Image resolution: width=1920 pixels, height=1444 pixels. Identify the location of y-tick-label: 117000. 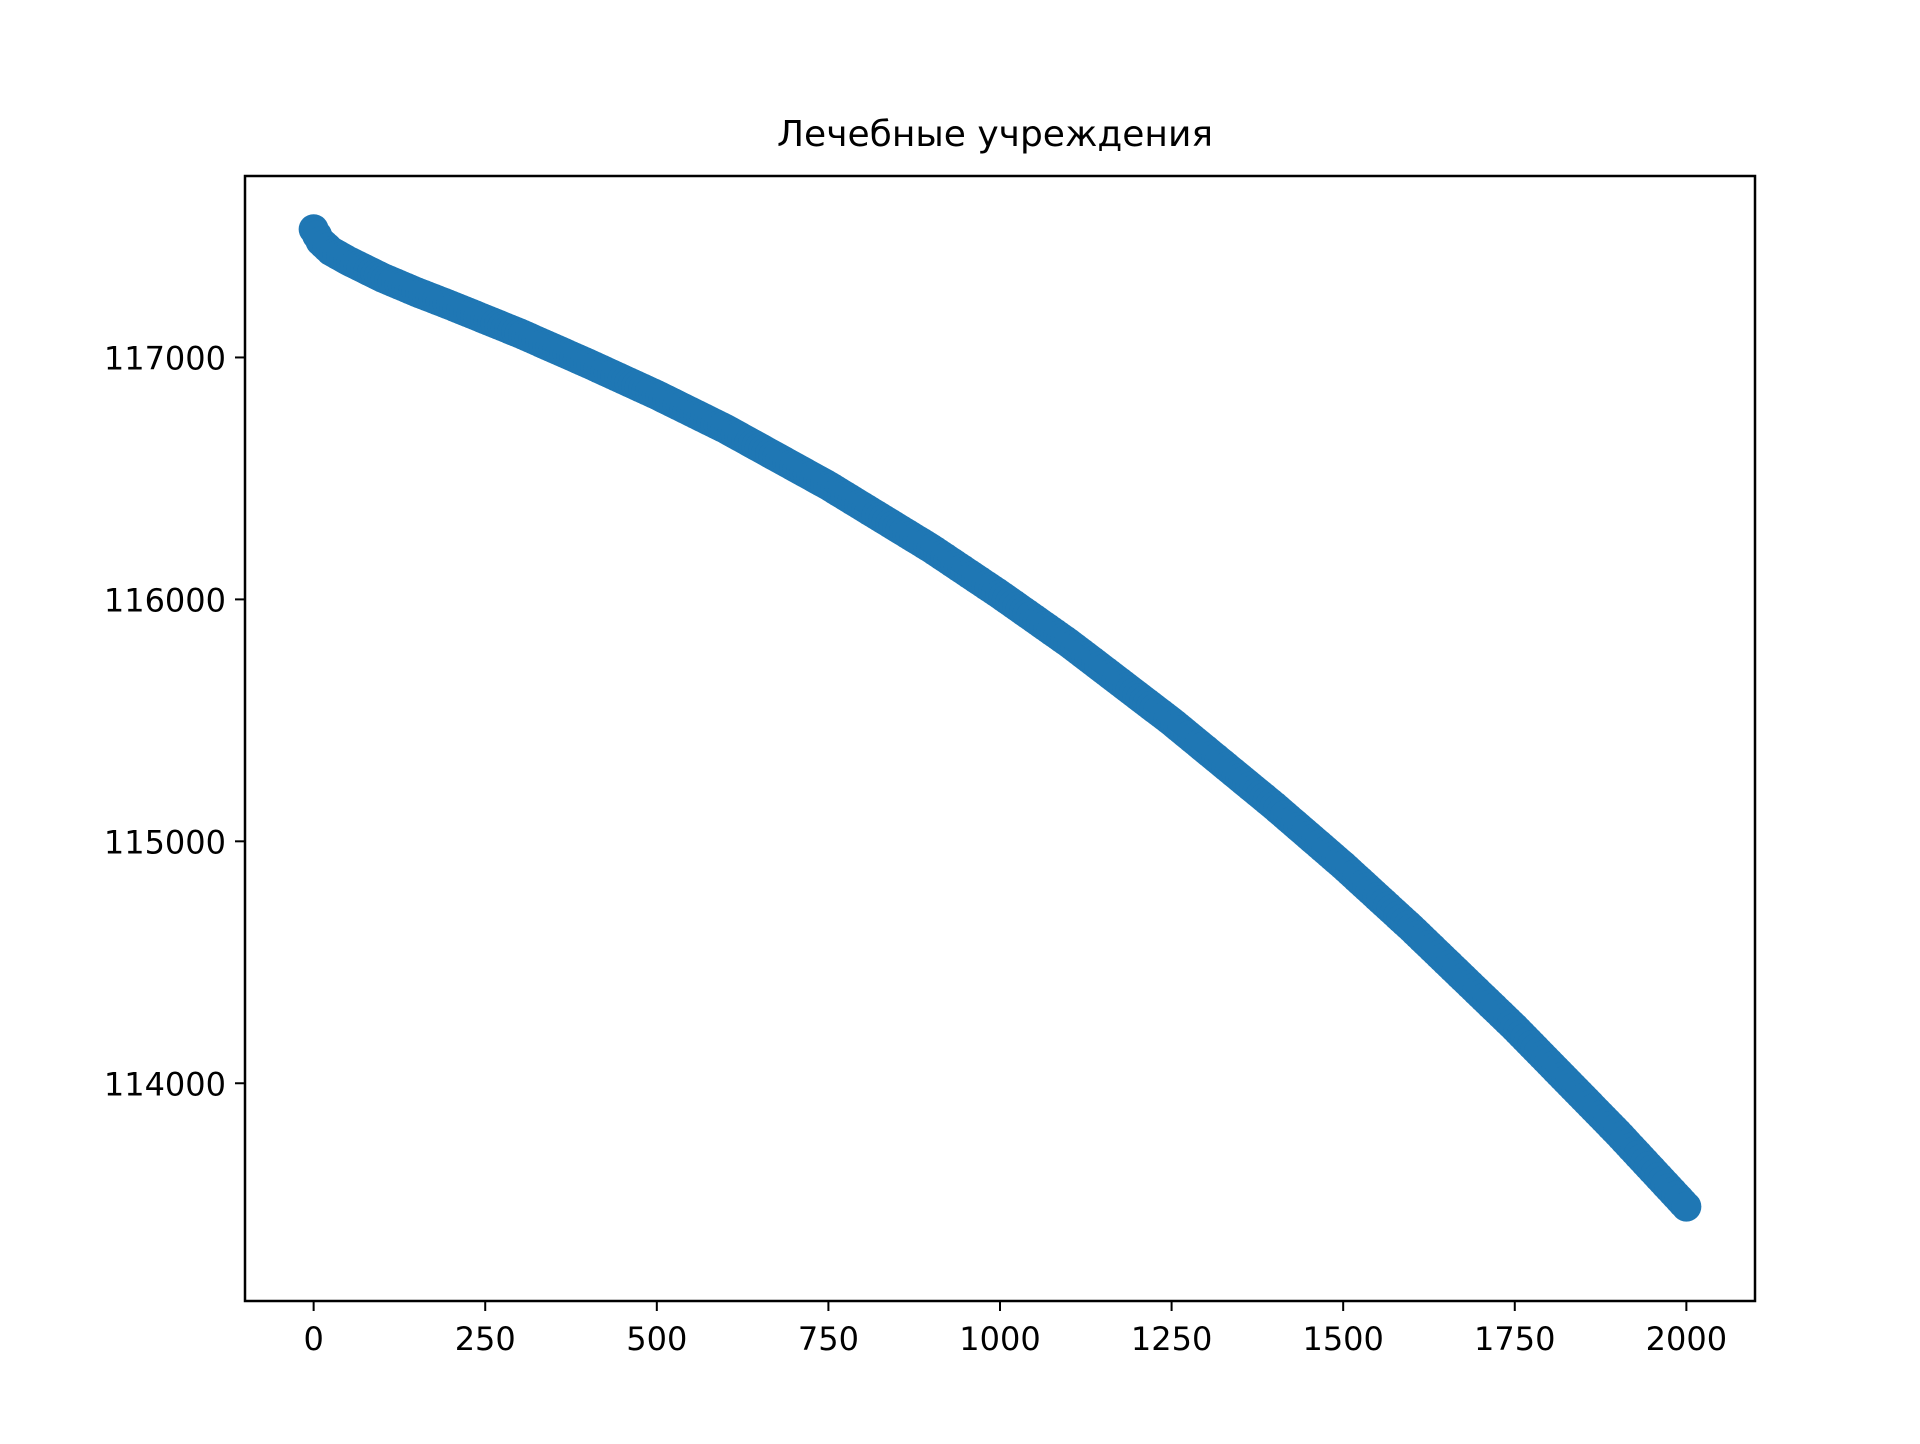
(165, 358).